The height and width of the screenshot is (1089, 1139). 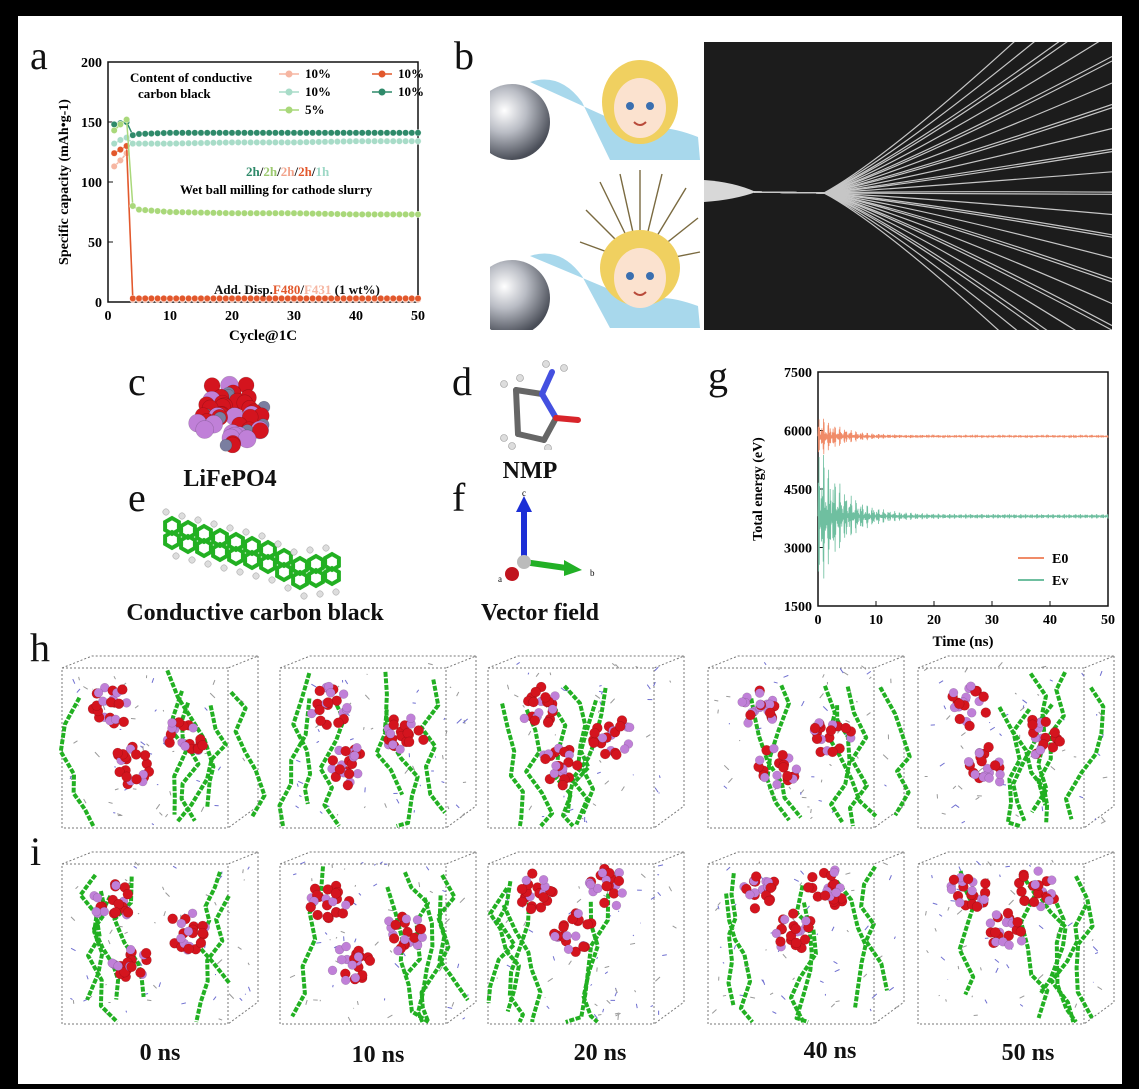 I want to click on caption-nmp: NMP, so click(x=530, y=471).